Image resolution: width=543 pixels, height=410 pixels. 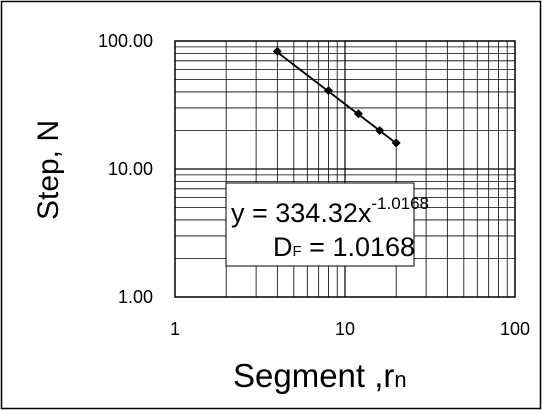 What do you see at coordinates (125, 41) in the screenshot?
I see `y-tick-label: 100.00` at bounding box center [125, 41].